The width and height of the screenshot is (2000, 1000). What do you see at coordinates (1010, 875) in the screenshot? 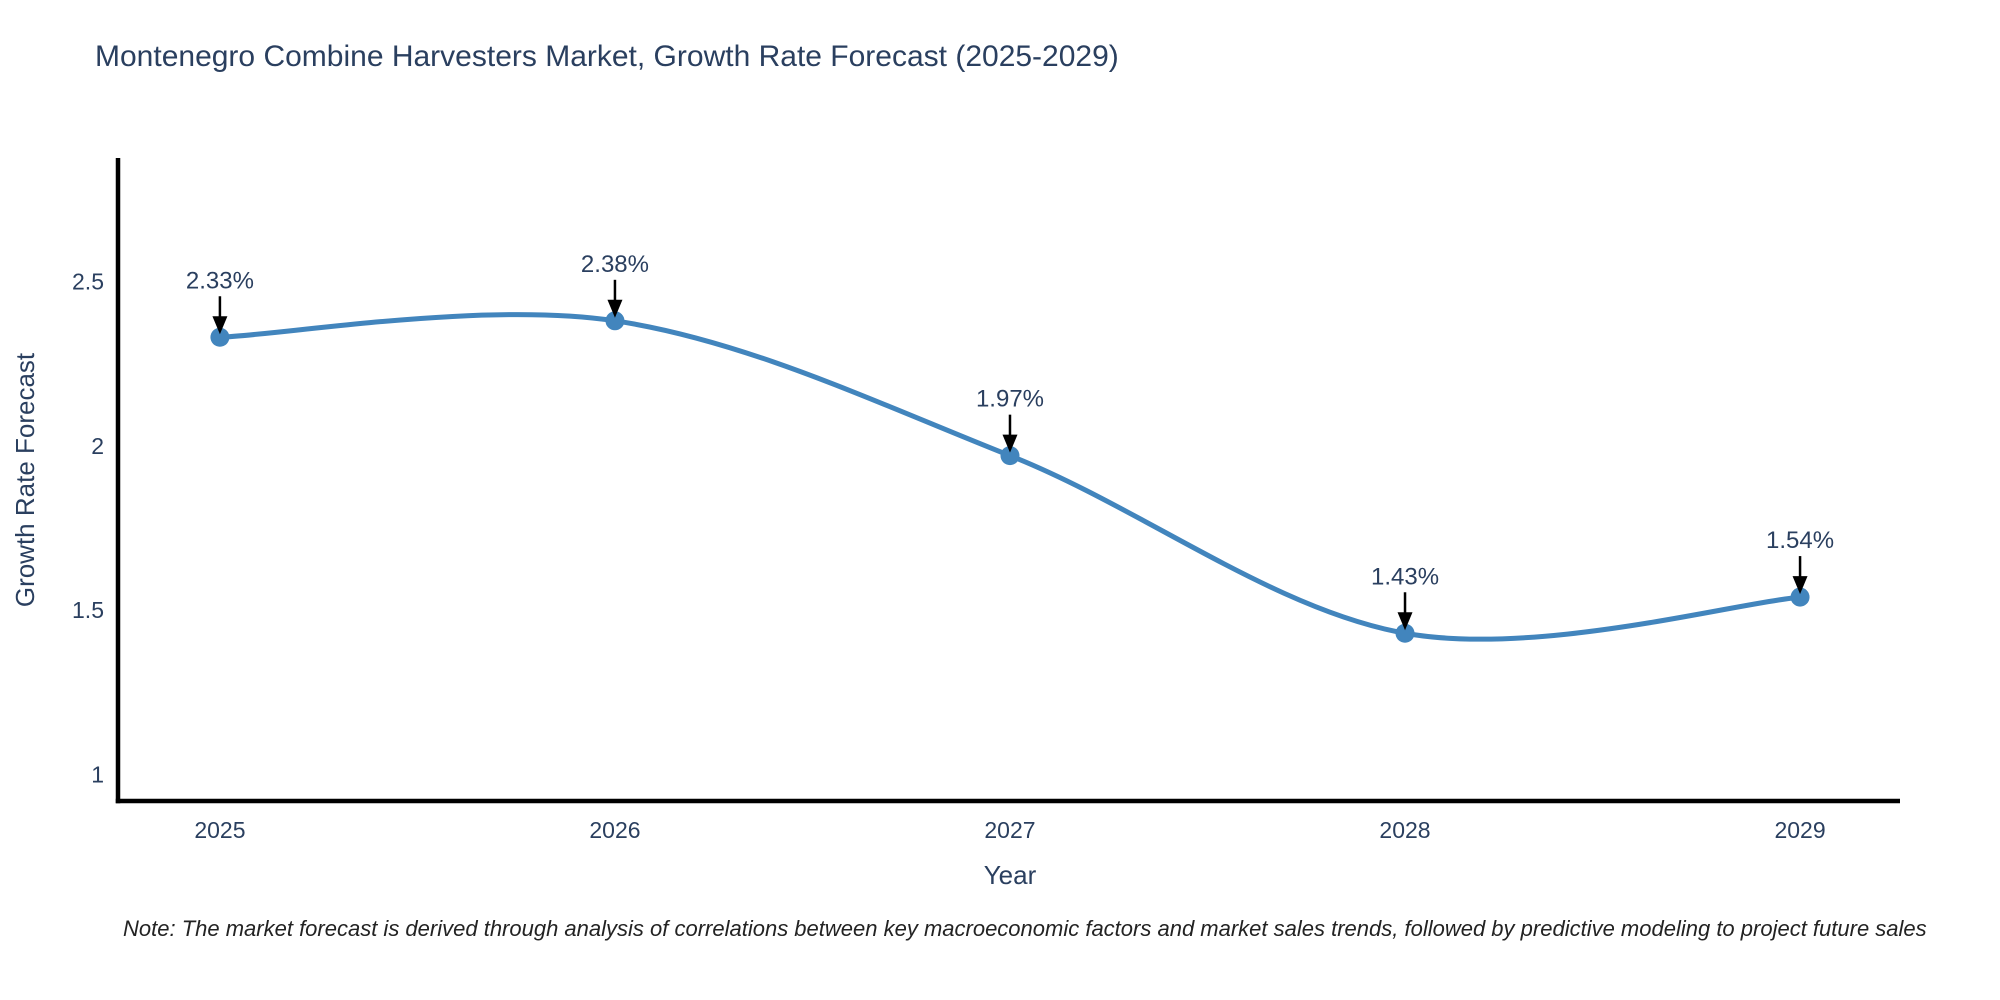
I see `x-axis-title: Year` at bounding box center [1010, 875].